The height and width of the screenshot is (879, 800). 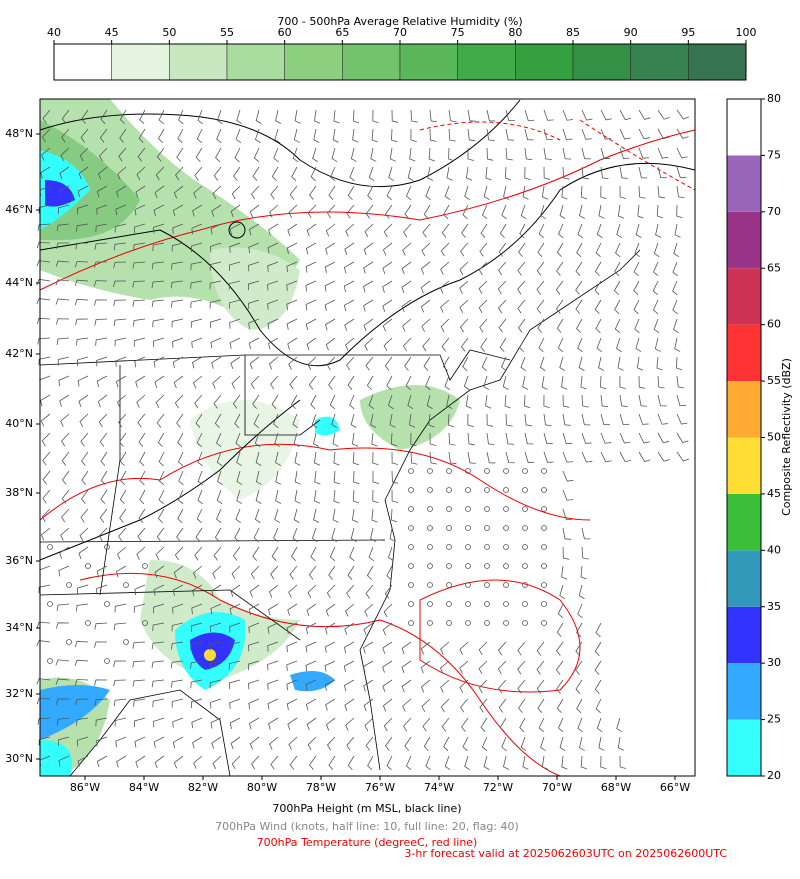 What do you see at coordinates (631, 32) in the screenshot?
I see `rh-tick-label: 90` at bounding box center [631, 32].